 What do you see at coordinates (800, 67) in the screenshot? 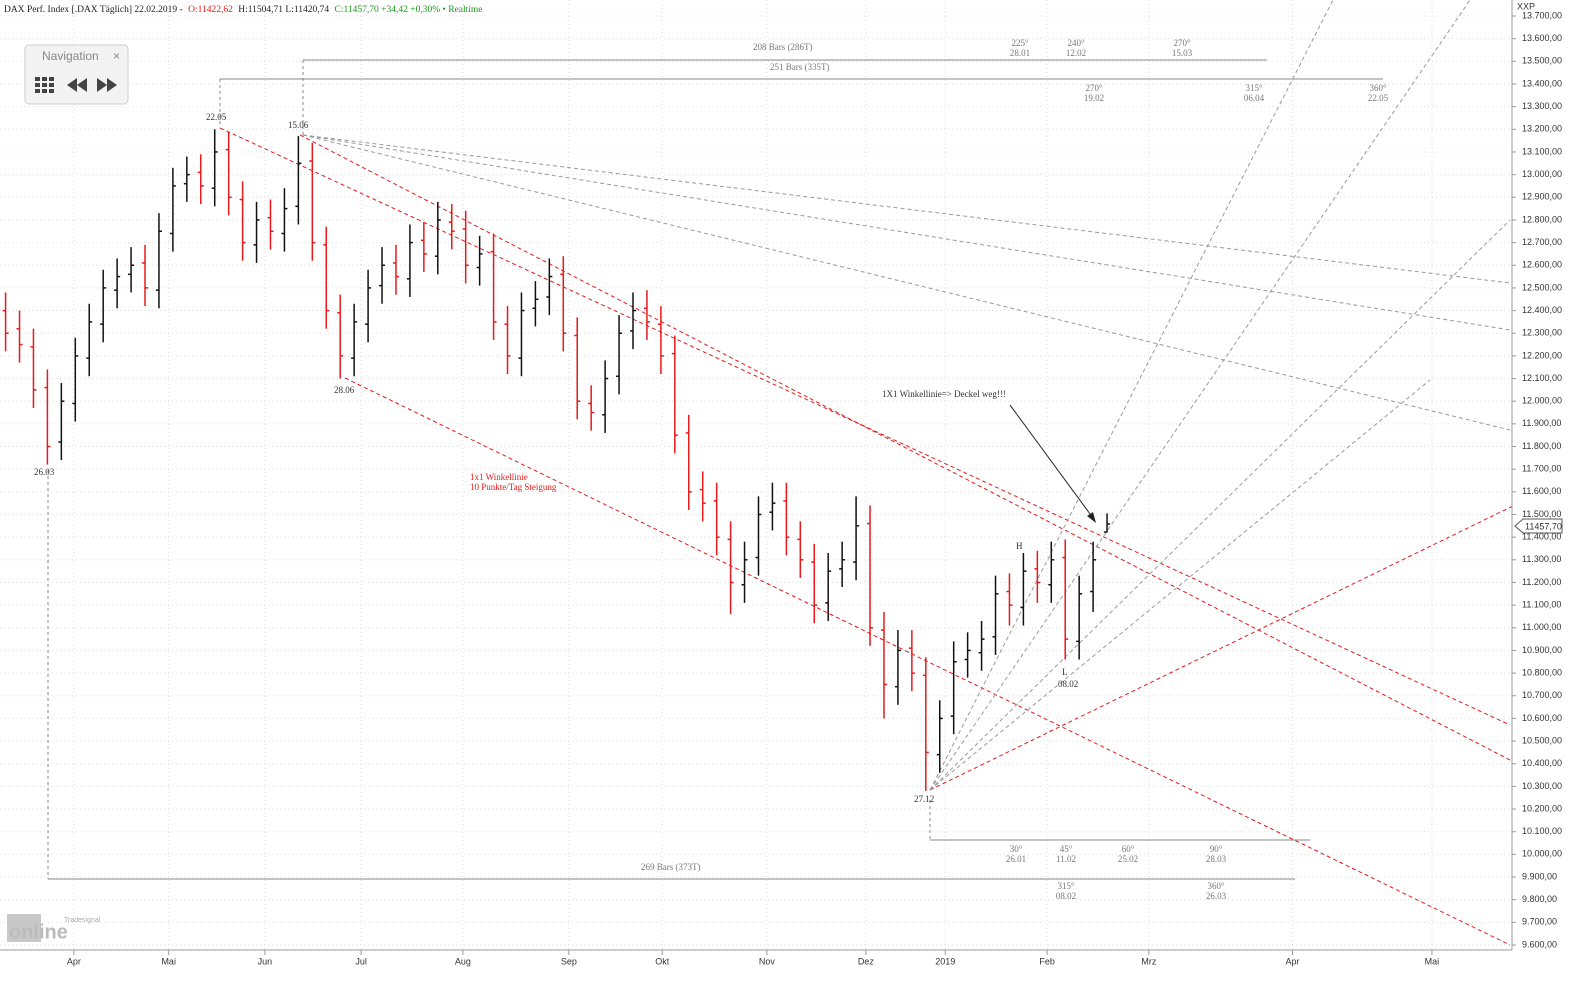
I see `bar-count: 251 Bars (335T)` at bounding box center [800, 67].